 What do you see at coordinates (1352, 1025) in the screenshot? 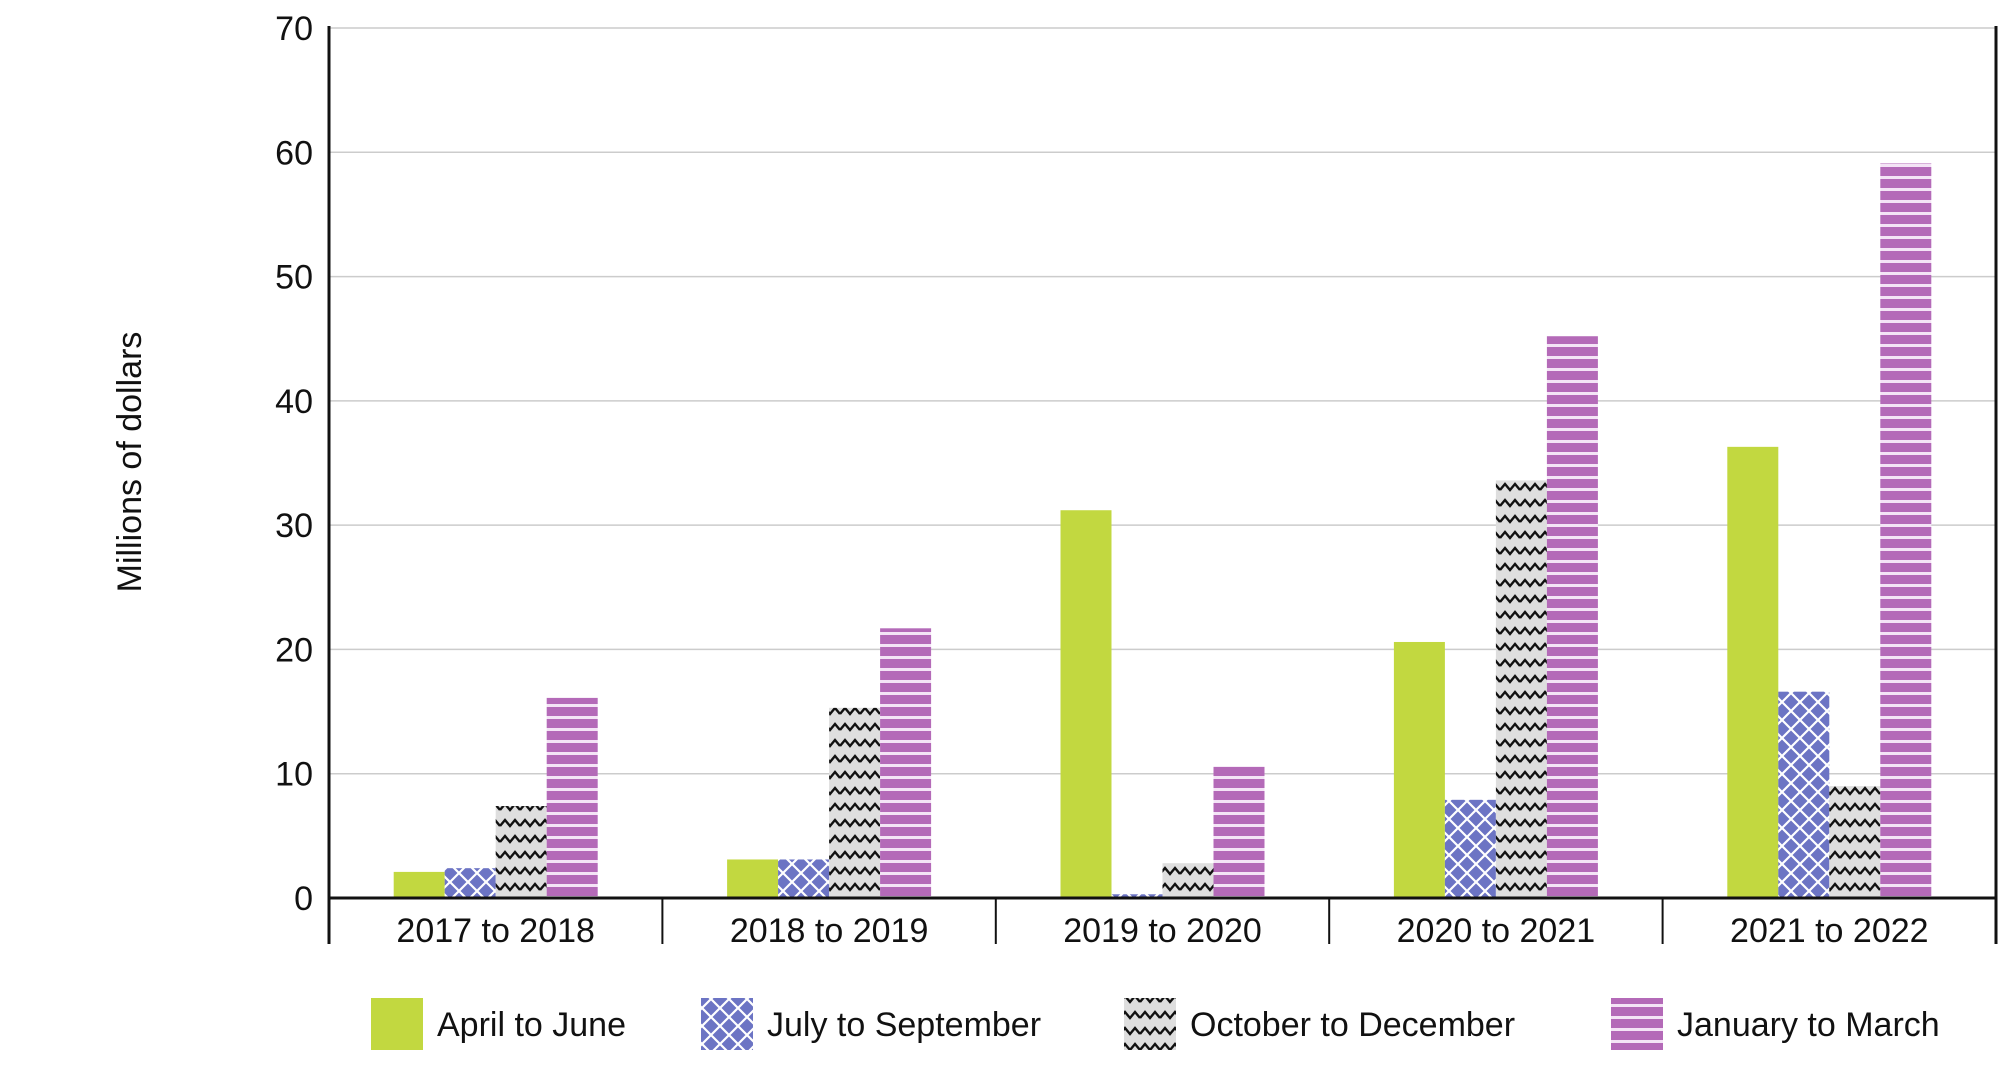
I see `legend-label: October to December` at bounding box center [1352, 1025].